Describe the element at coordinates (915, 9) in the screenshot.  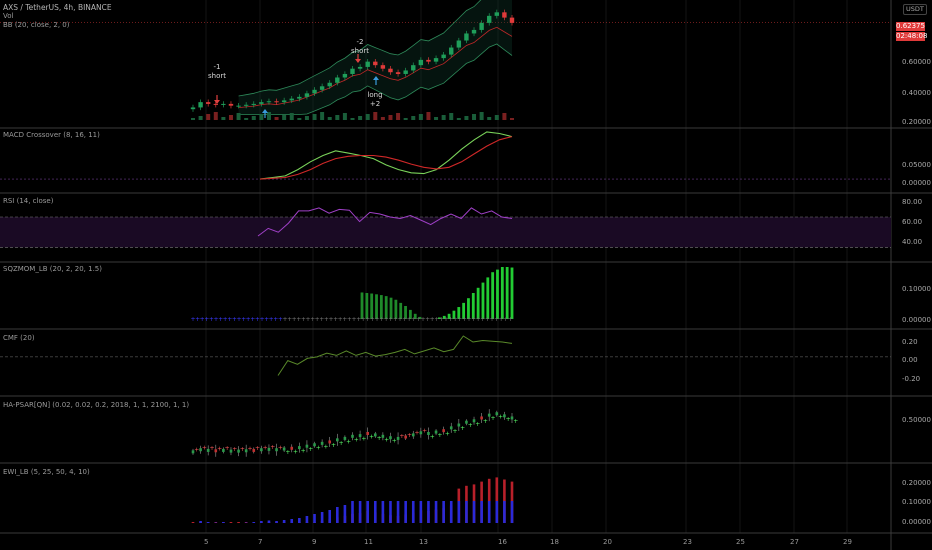
I see `currency-badge: USDT` at that location.